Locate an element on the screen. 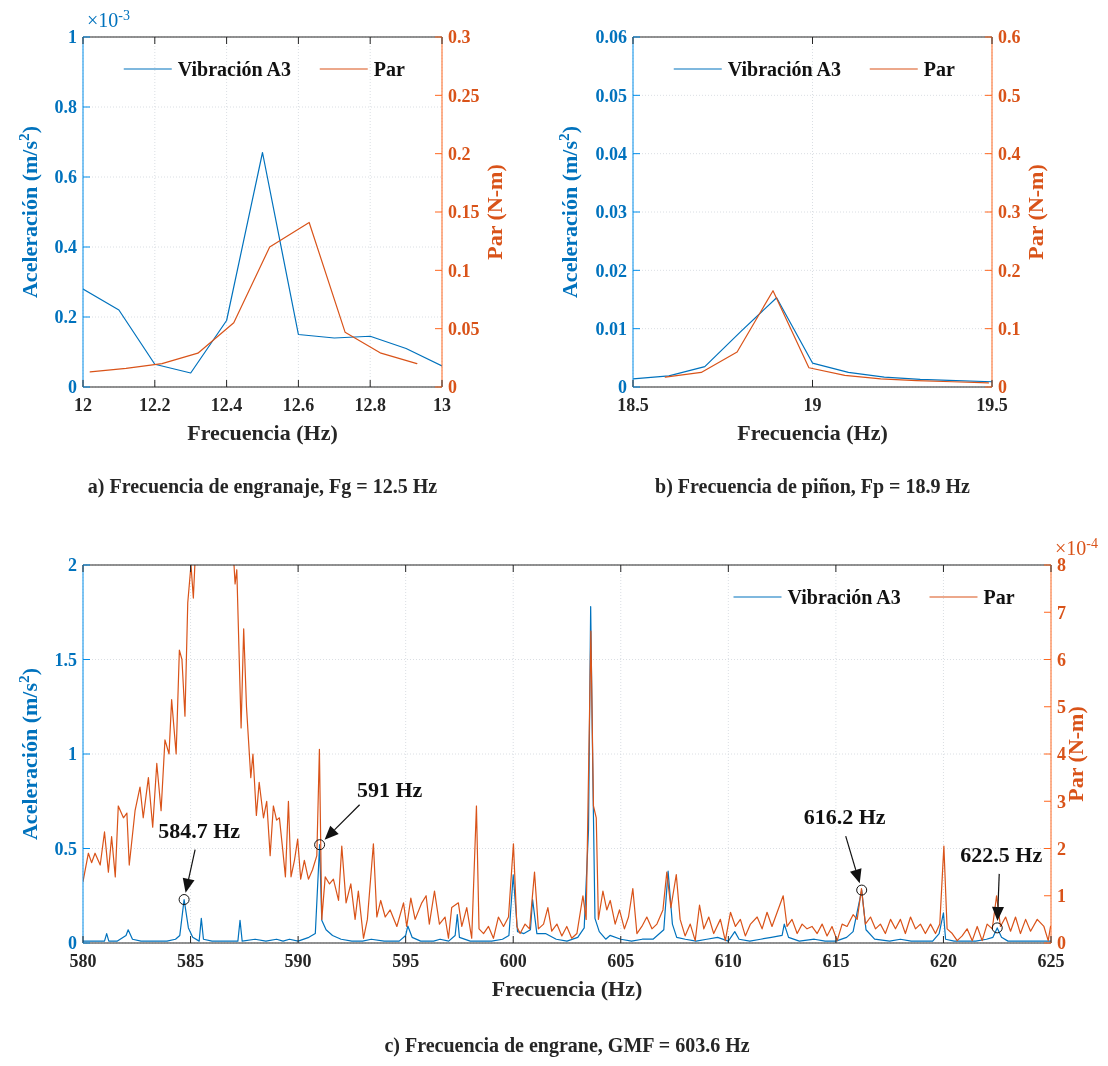 This screenshot has width=1108, height=1066. y-tick-label: 0.2 is located at coordinates (65, 317).